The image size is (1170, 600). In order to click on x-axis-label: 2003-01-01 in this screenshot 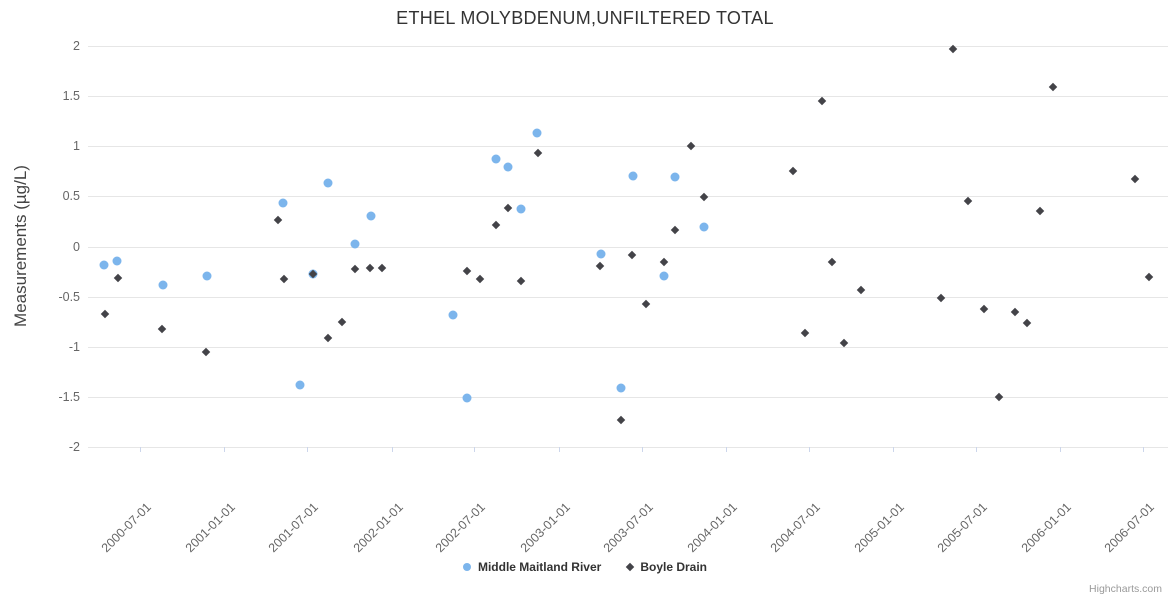, I will do `click(545, 528)`.